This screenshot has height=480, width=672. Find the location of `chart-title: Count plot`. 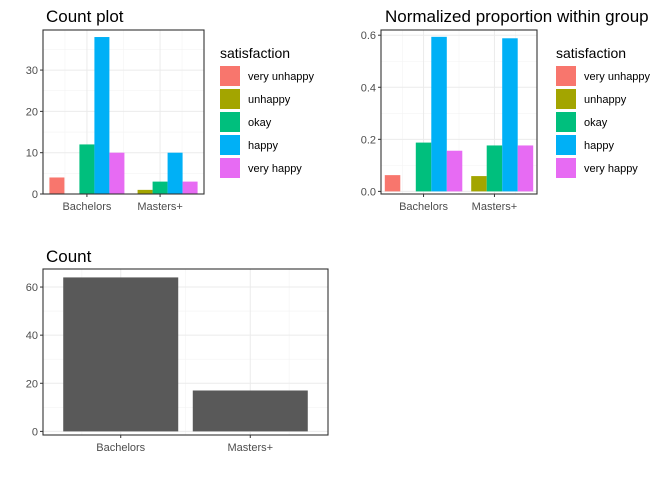

chart-title: Count plot is located at coordinates (85, 16).